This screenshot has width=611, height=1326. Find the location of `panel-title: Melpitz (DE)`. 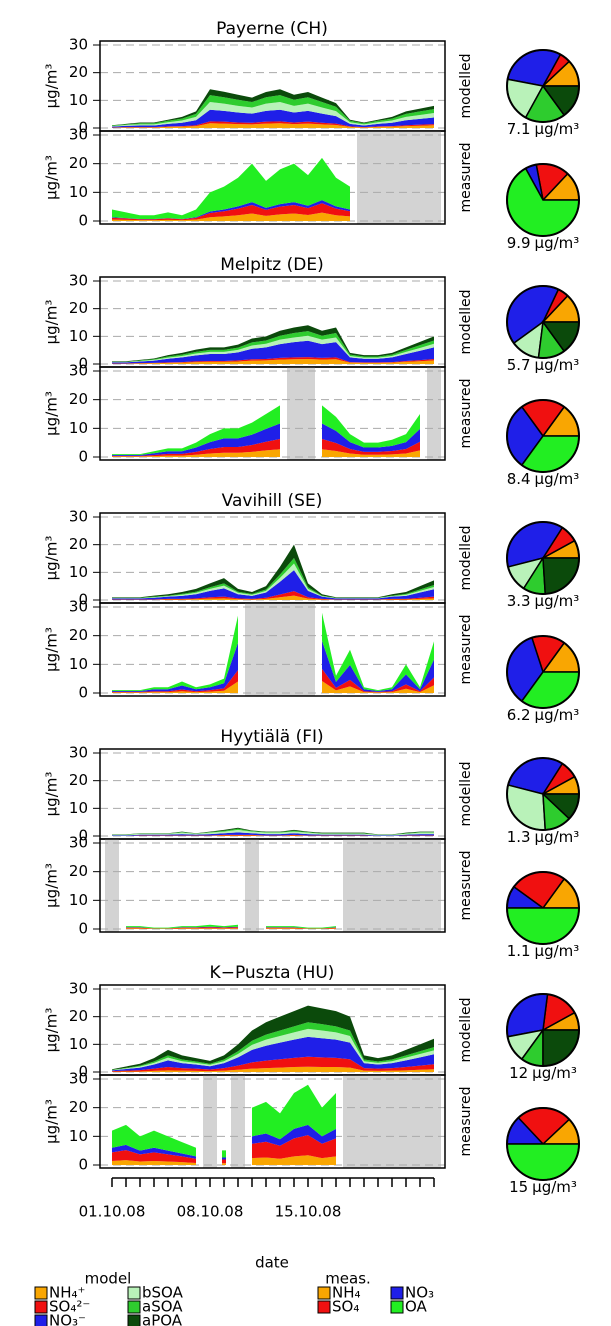

panel-title: Melpitz (DE) is located at coordinates (271, 265).